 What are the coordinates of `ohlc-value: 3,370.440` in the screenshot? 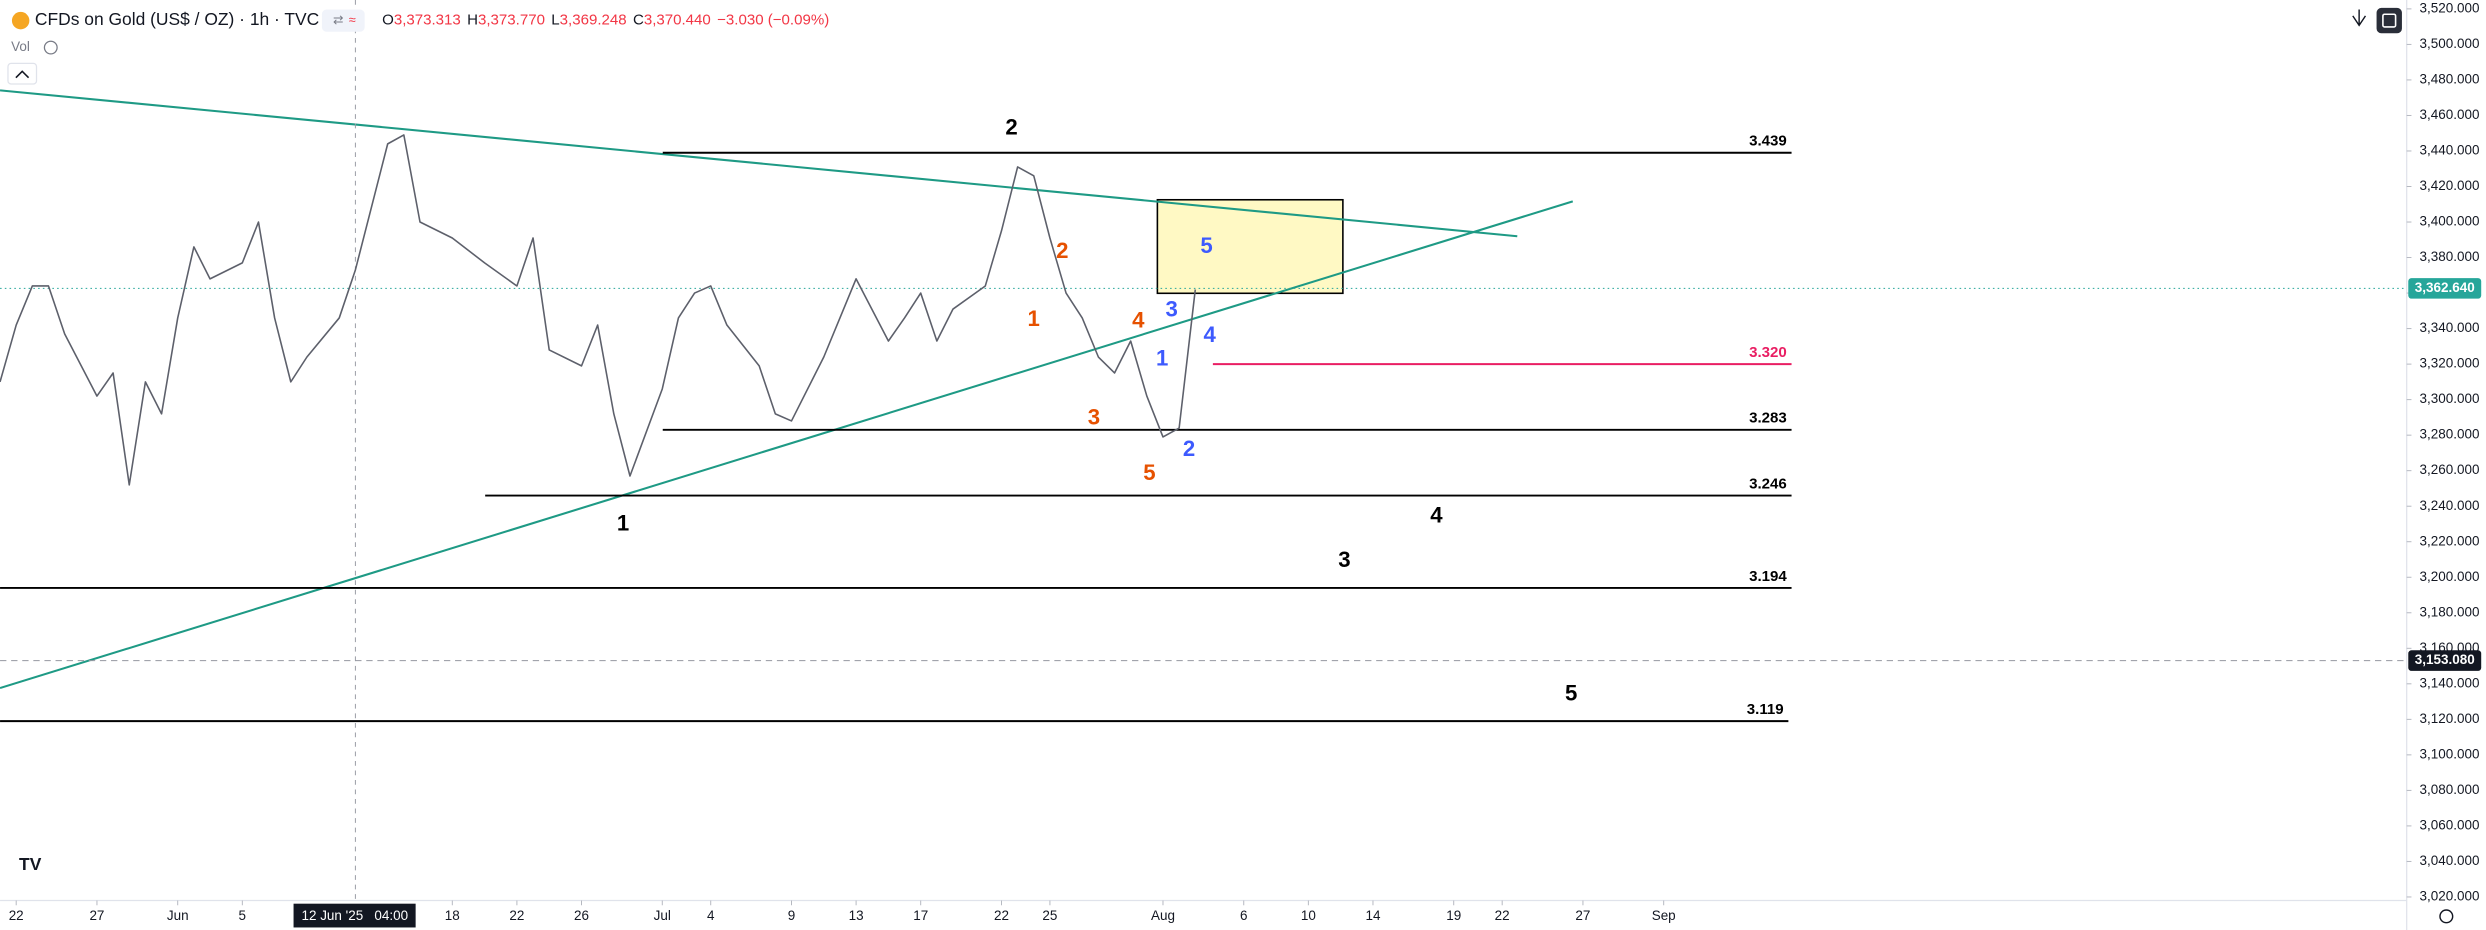 It's located at (677, 20).